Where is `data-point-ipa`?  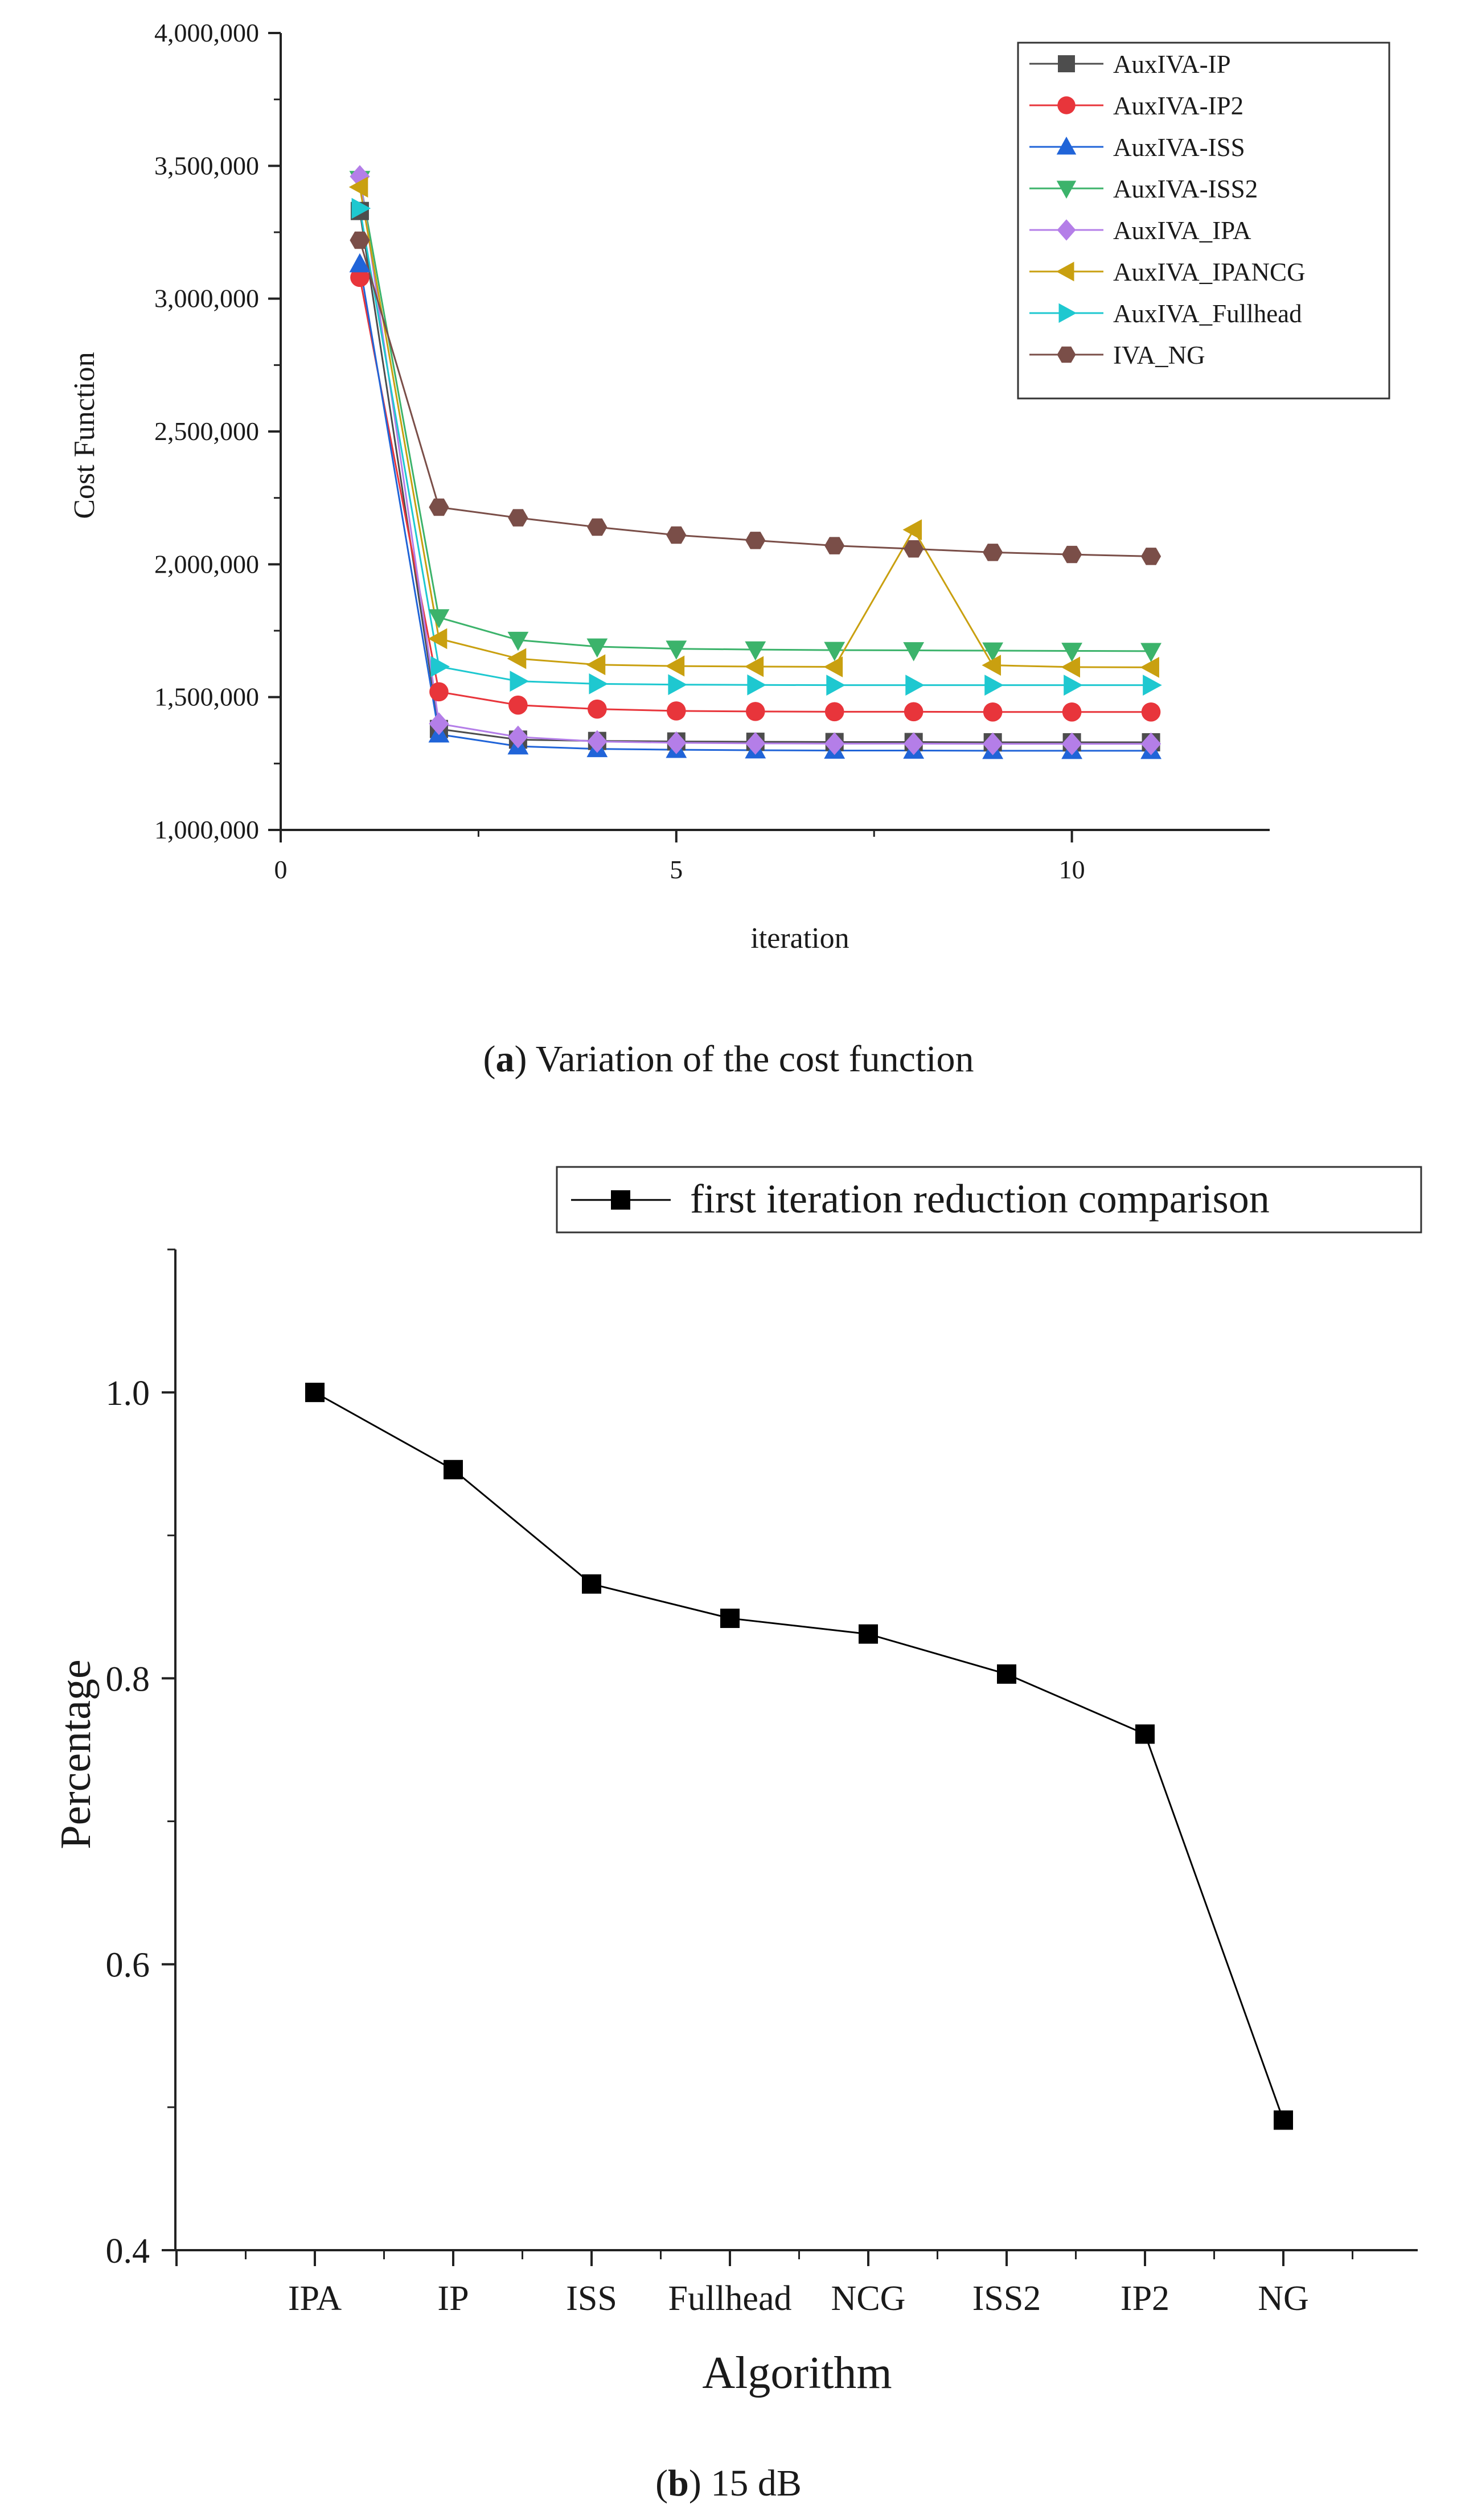
data-point-ipa is located at coordinates (315, 1393).